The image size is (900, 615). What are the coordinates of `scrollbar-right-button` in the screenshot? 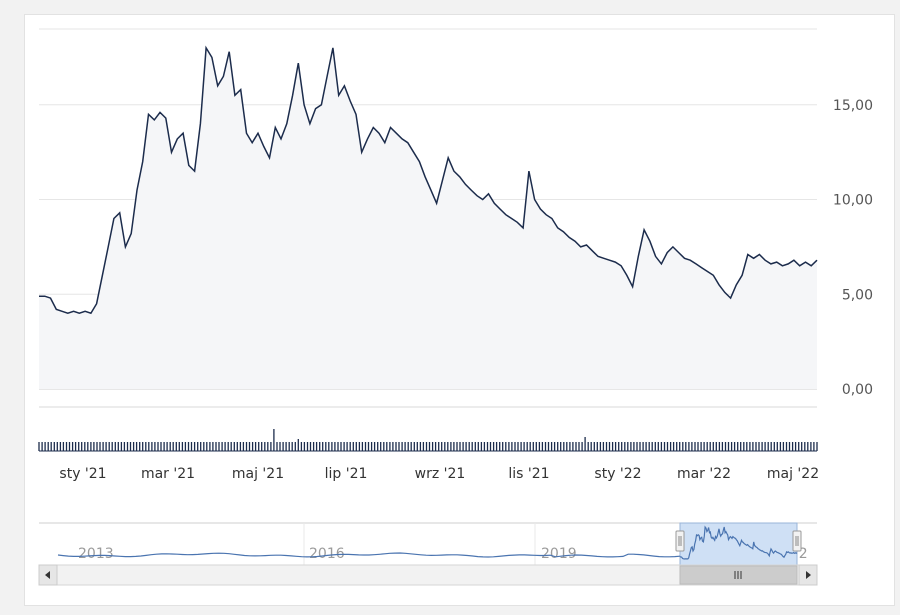 It's located at (808, 575).